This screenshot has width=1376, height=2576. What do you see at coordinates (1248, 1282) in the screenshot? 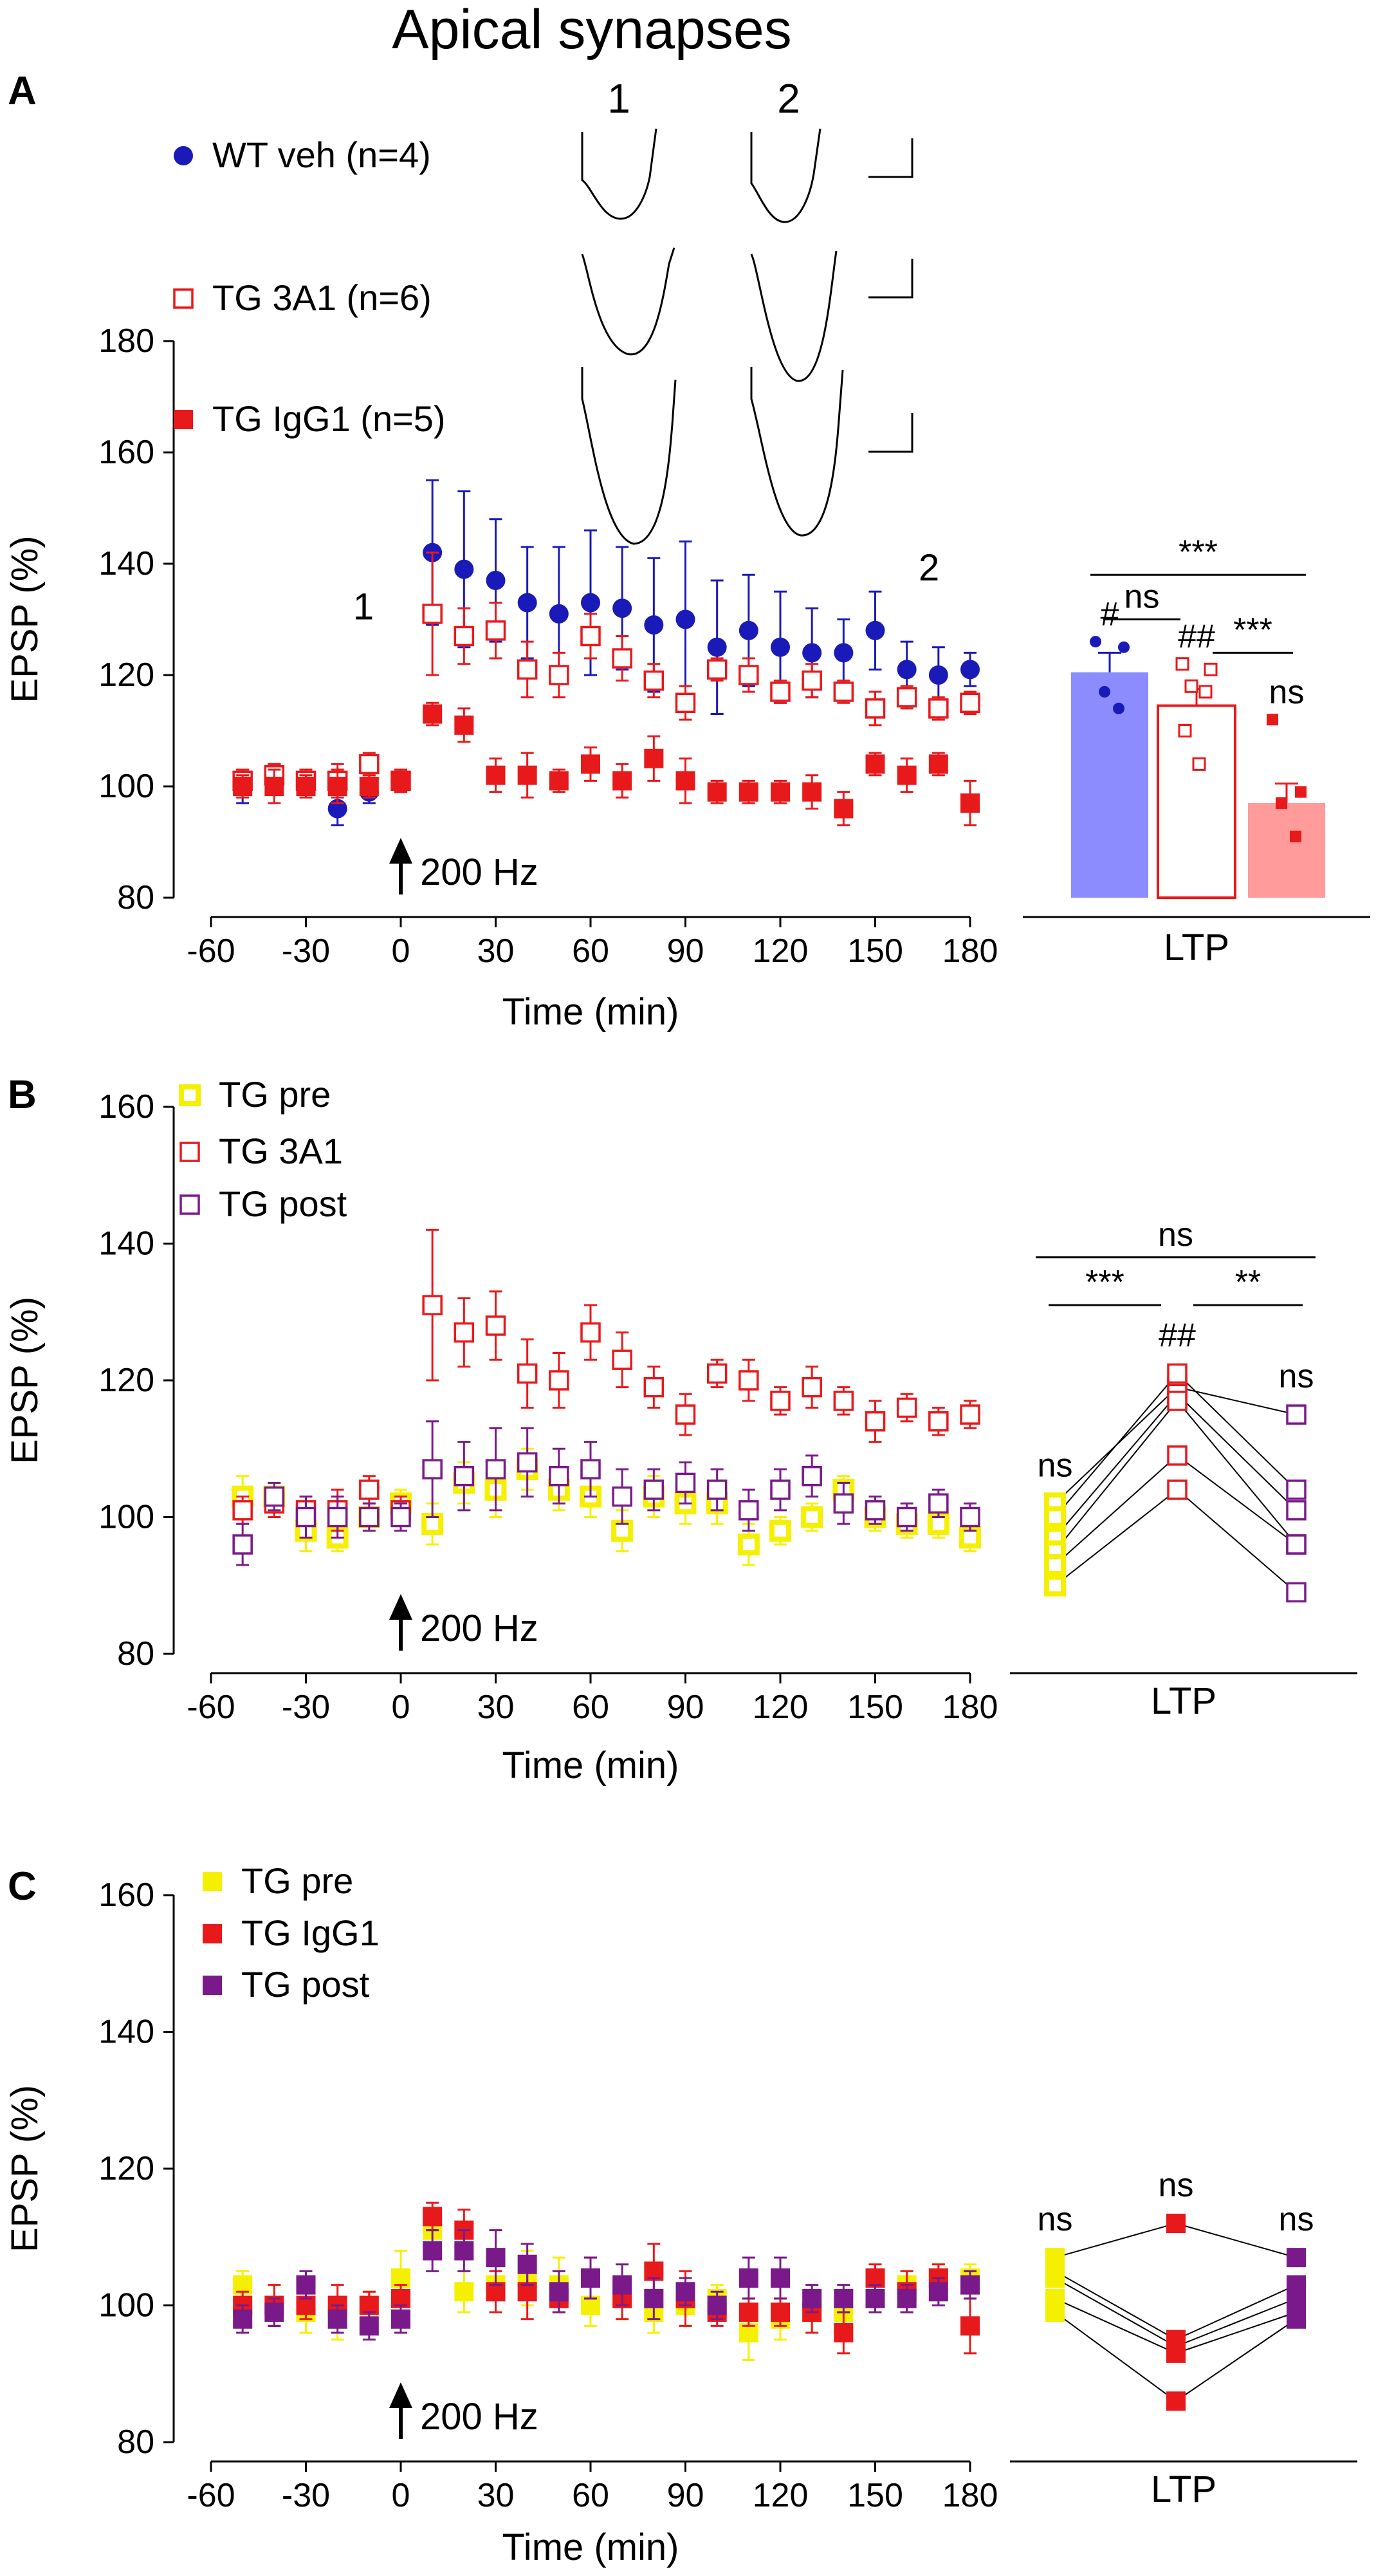
I see `comparison-label: **` at bounding box center [1248, 1282].